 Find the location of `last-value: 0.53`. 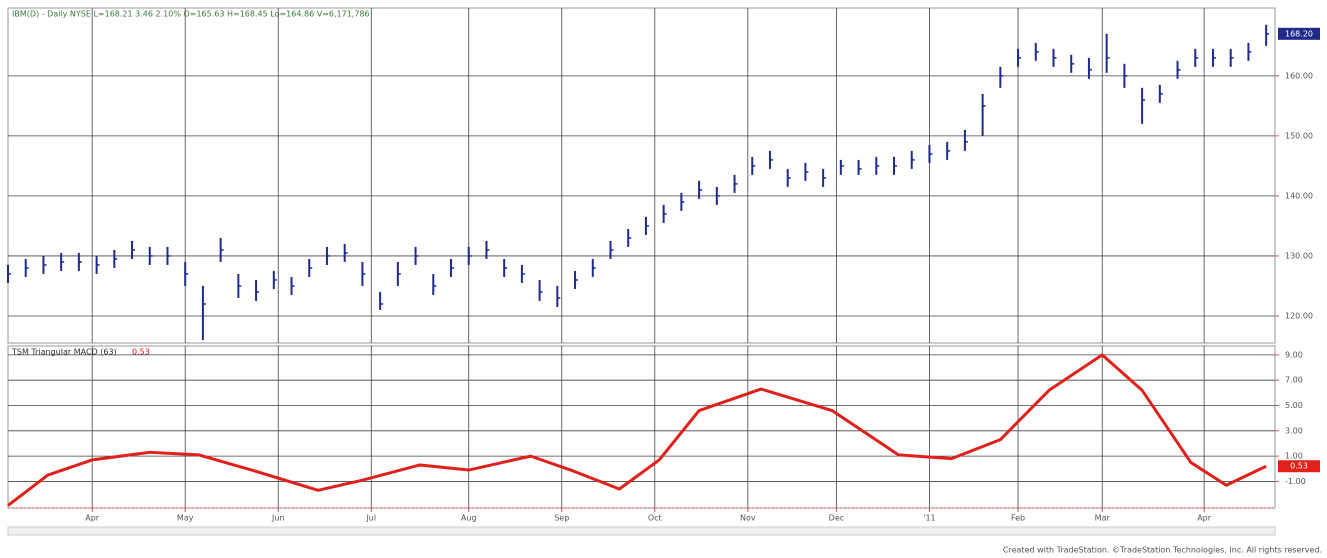

last-value: 0.53 is located at coordinates (1299, 466).